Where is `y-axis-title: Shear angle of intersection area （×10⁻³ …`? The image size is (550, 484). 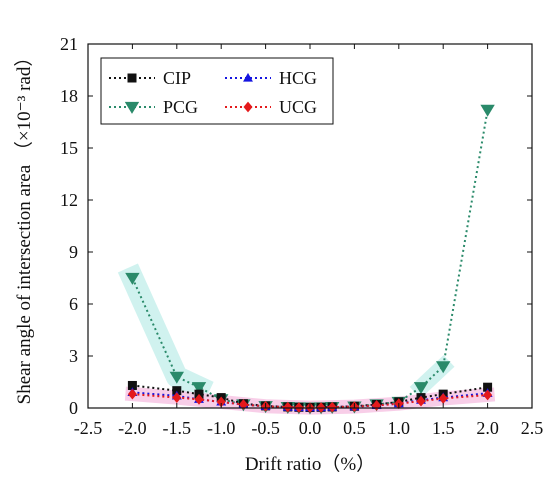 y-axis-title: Shear angle of intersection area （×10⁻³ … is located at coordinates (24, 226).